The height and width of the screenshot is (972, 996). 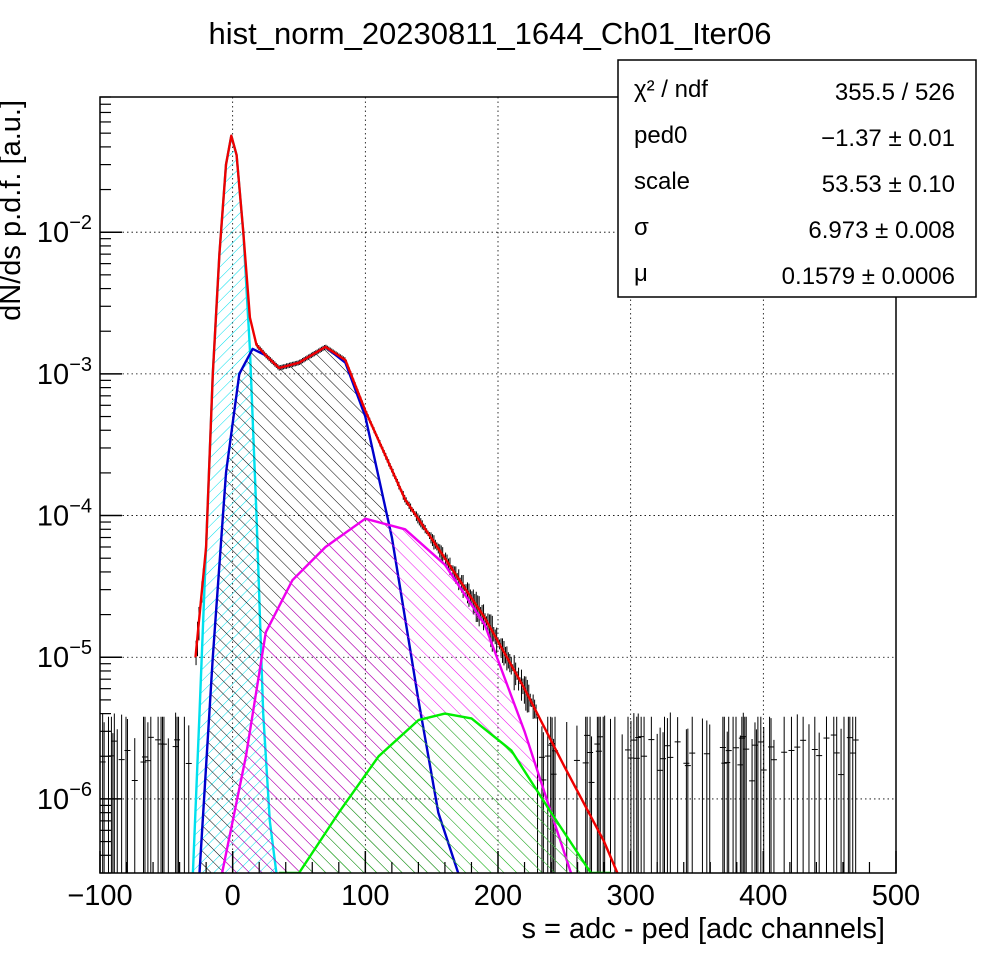 What do you see at coordinates (64, 372) in the screenshot?
I see `y-tick-label: 10⁻³` at bounding box center [64, 372].